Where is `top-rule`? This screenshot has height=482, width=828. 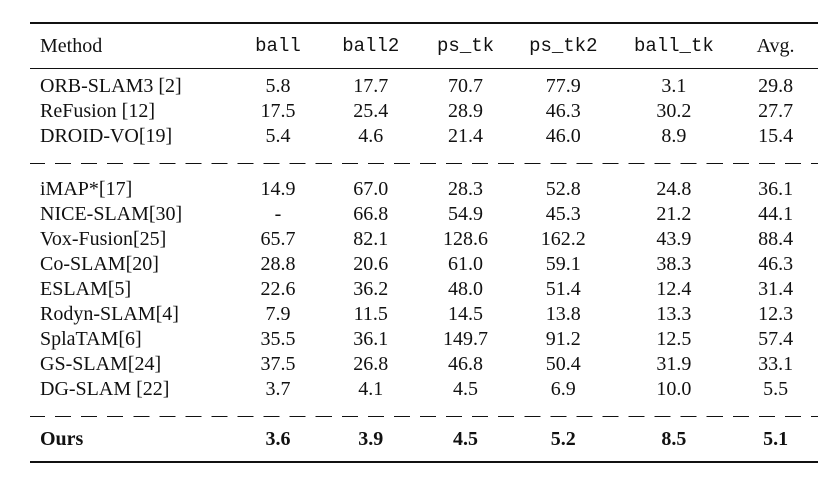
top-rule is located at coordinates (424, 23).